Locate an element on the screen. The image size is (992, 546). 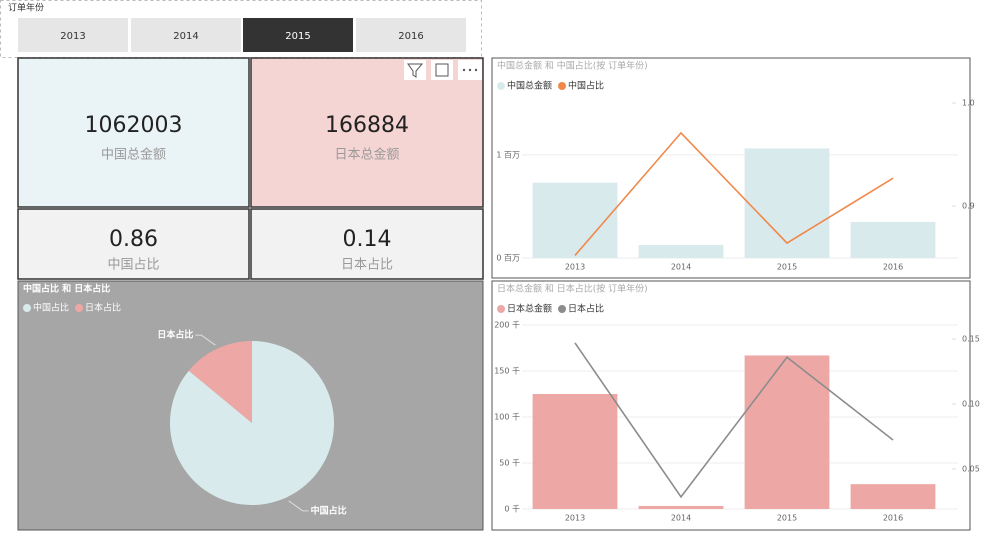
filter-glyph is located at coordinates (415, 70).